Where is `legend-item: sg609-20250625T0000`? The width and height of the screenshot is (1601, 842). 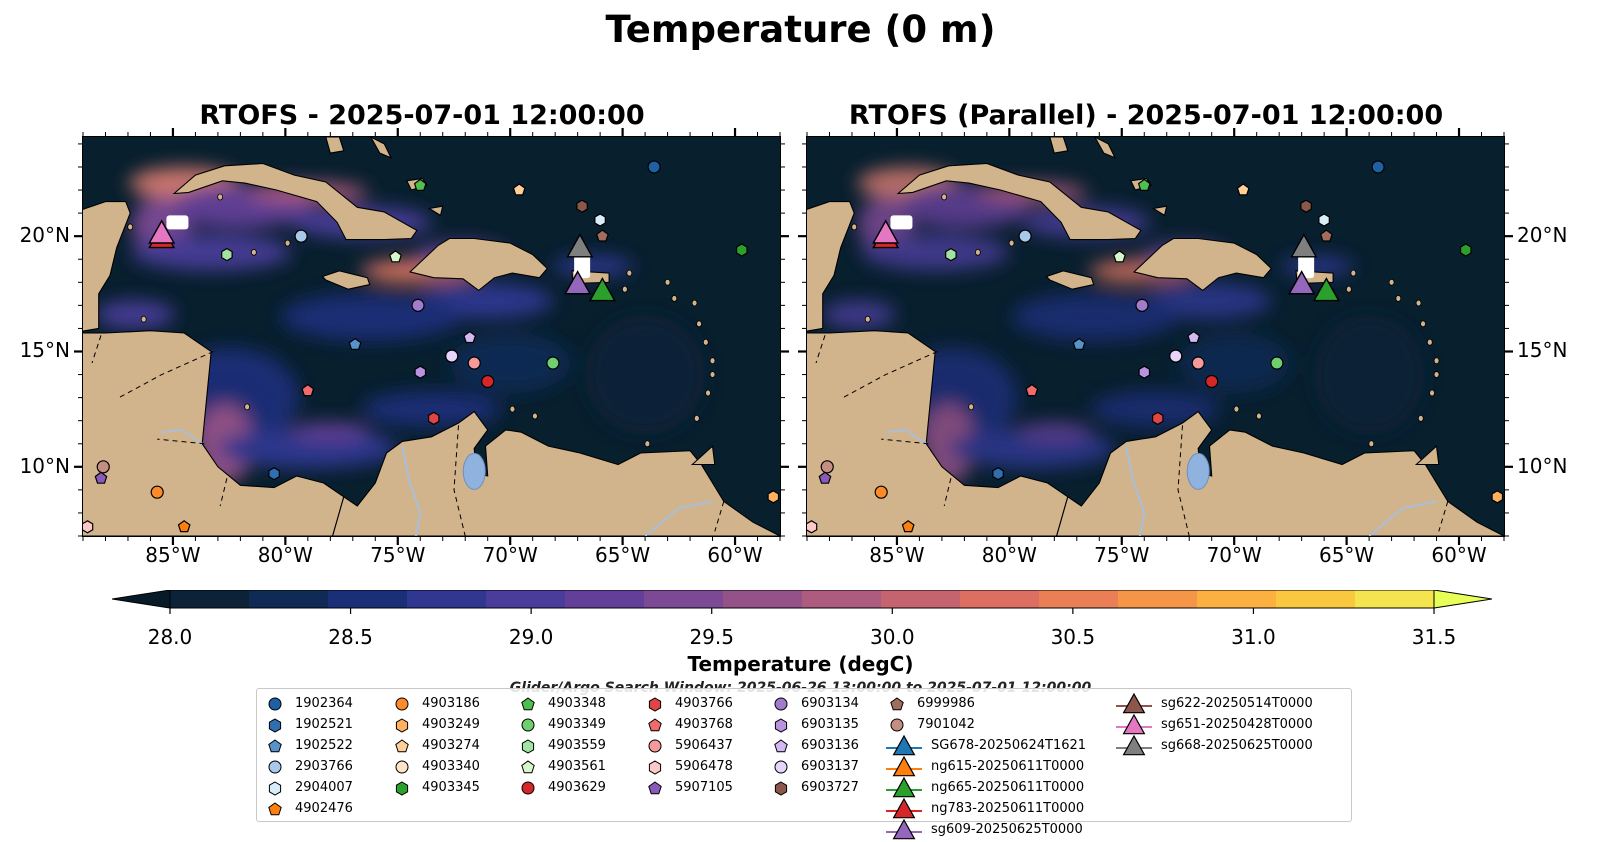
legend-item: sg609-20250625T0000 is located at coordinates (985, 829).